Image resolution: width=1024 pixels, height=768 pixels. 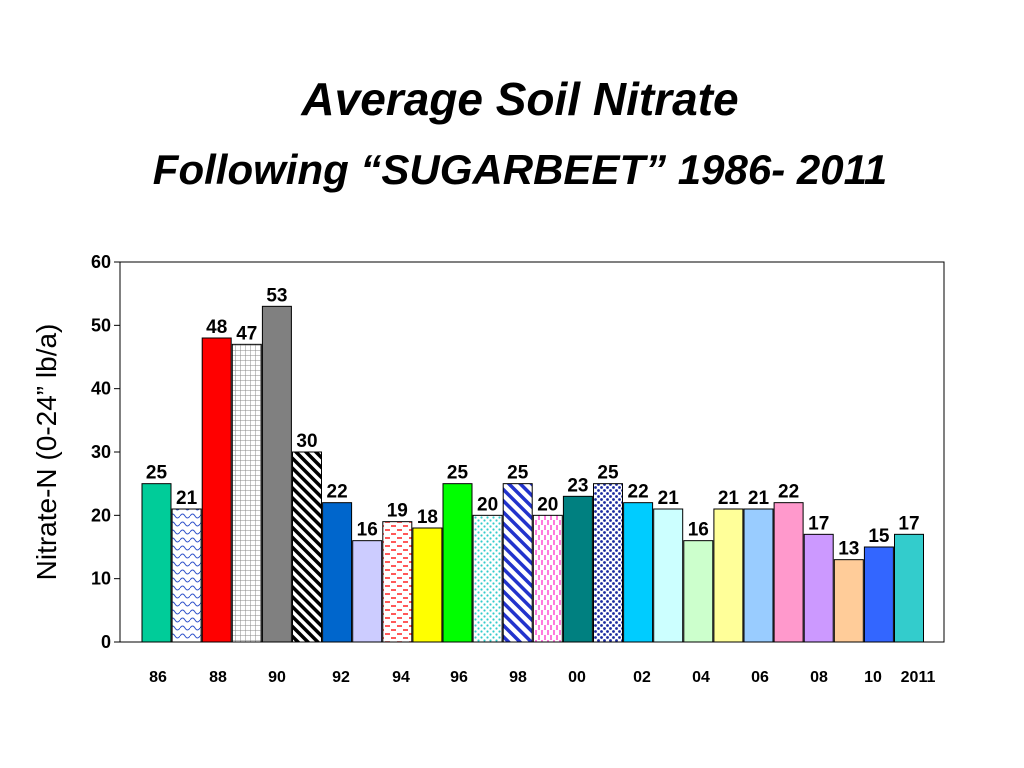 What do you see at coordinates (668, 575) in the screenshot?
I see `bar-2003` at bounding box center [668, 575].